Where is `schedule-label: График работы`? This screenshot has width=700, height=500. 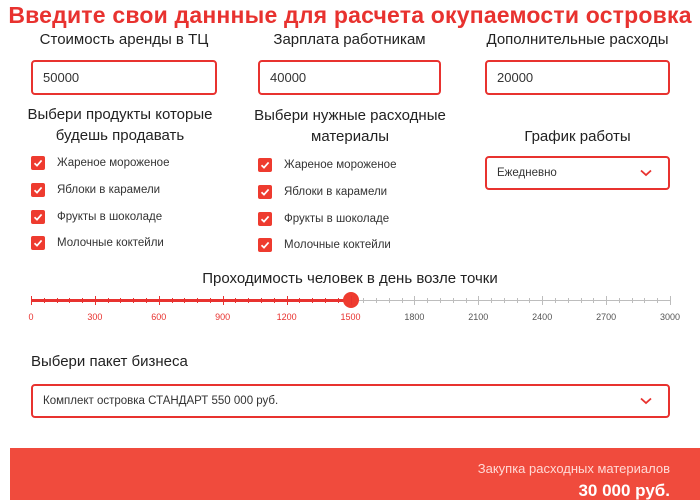
schedule-label: График работы is located at coordinates (577, 136).